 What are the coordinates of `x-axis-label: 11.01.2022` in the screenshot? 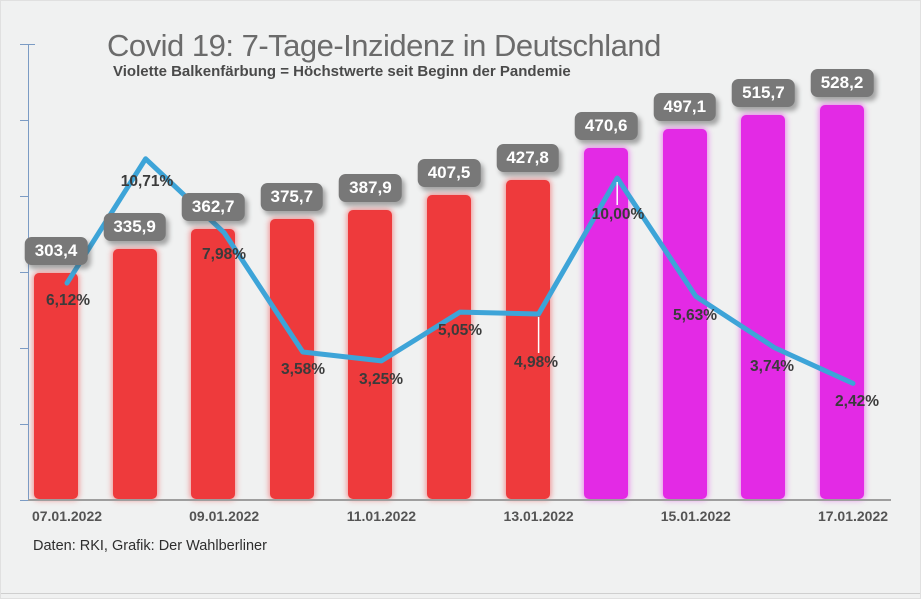 It's located at (381, 516).